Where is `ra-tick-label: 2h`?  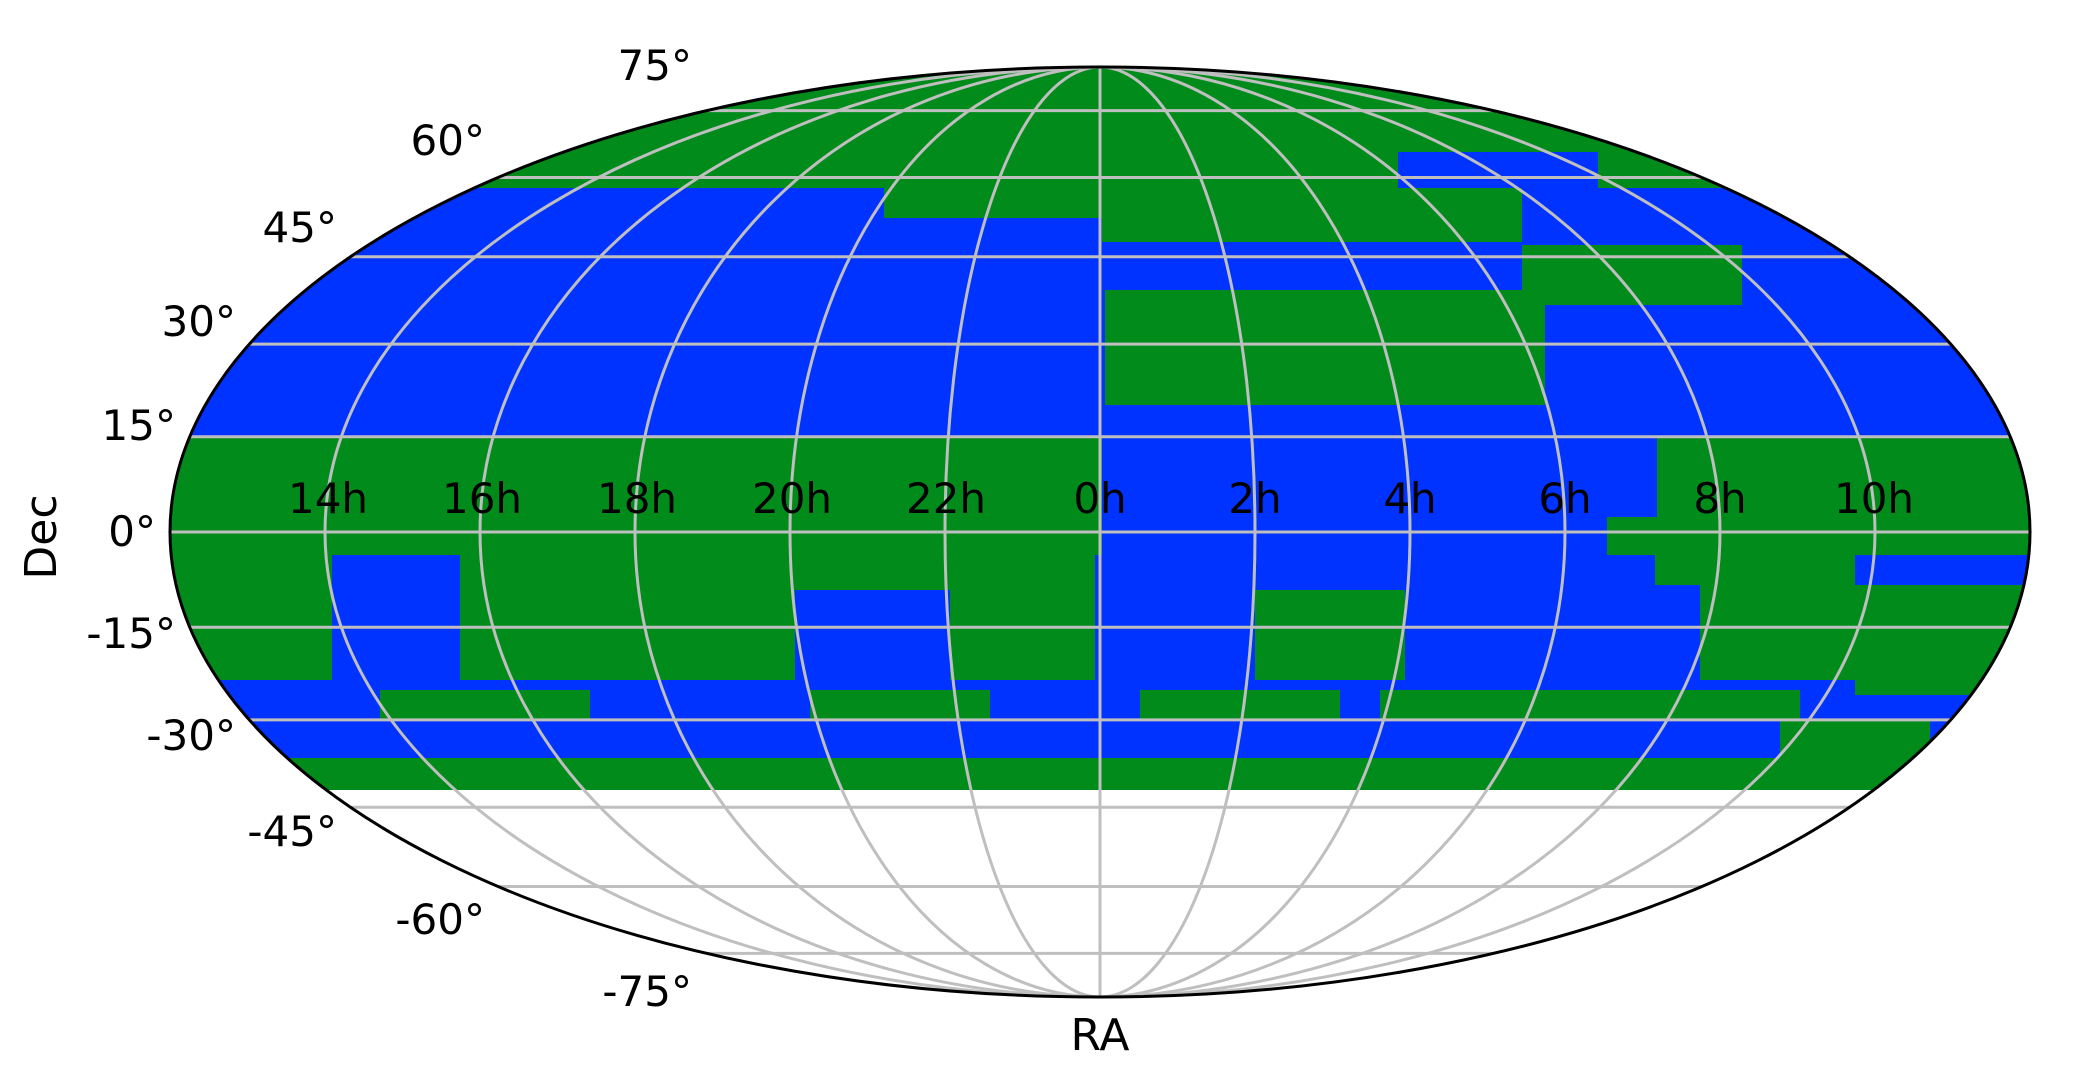
ra-tick-label: 2h is located at coordinates (1254, 498).